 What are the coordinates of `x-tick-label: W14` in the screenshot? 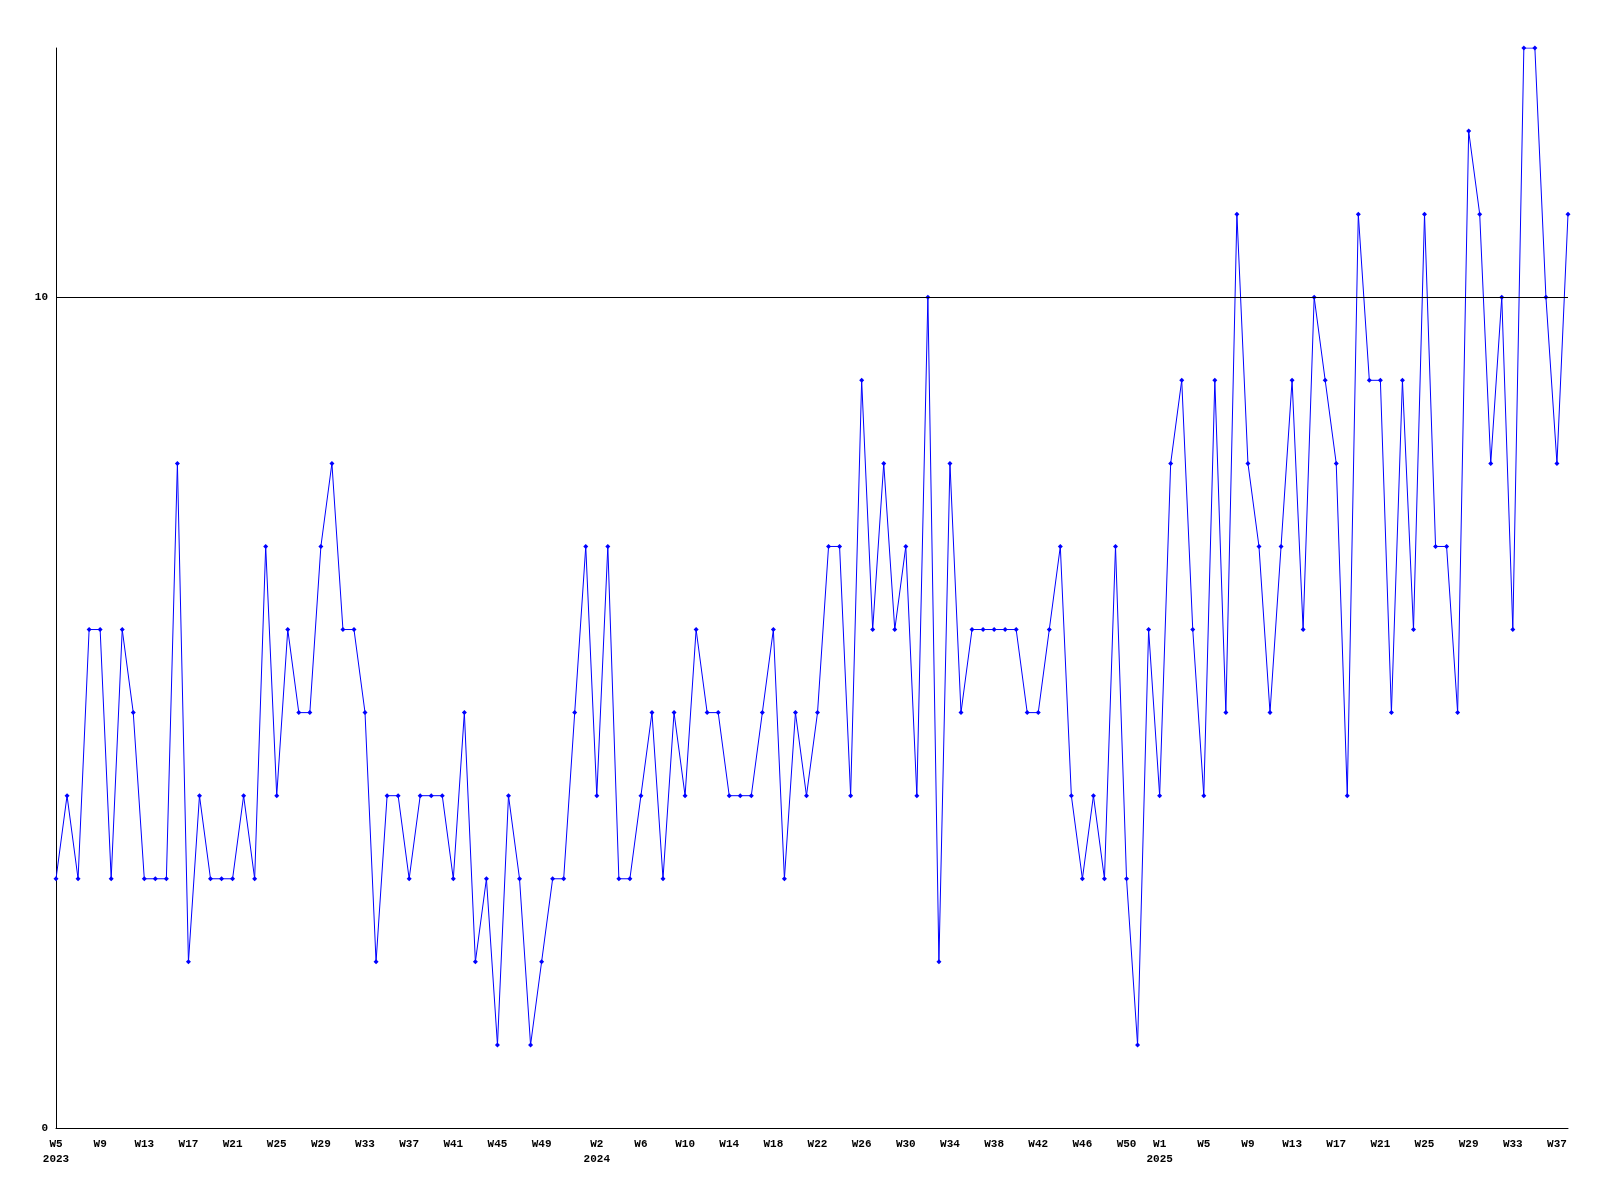 It's located at (729, 1143).